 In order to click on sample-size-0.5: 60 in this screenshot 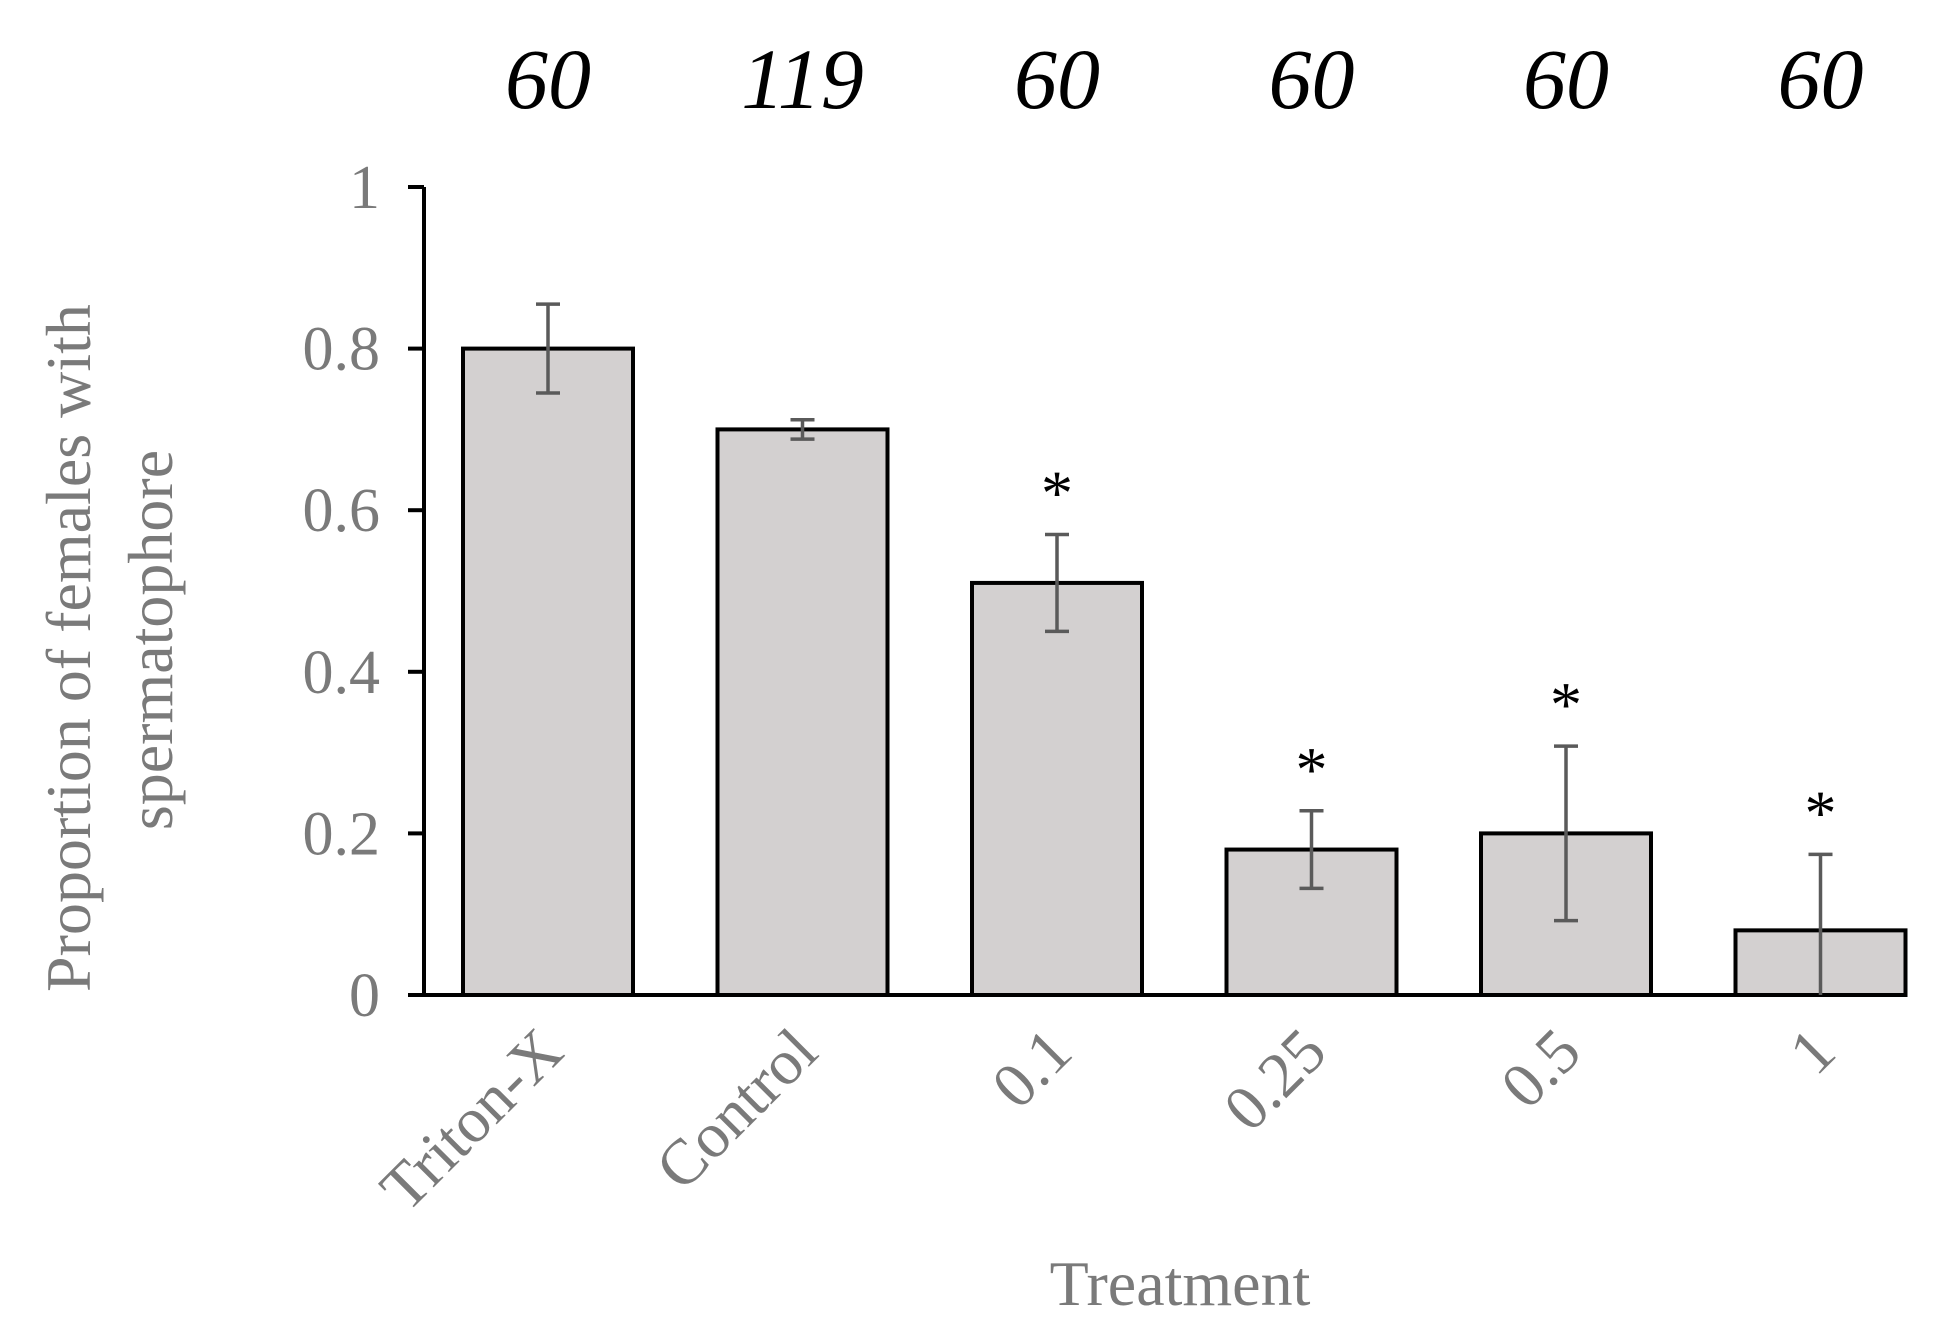, I will do `click(1566, 79)`.